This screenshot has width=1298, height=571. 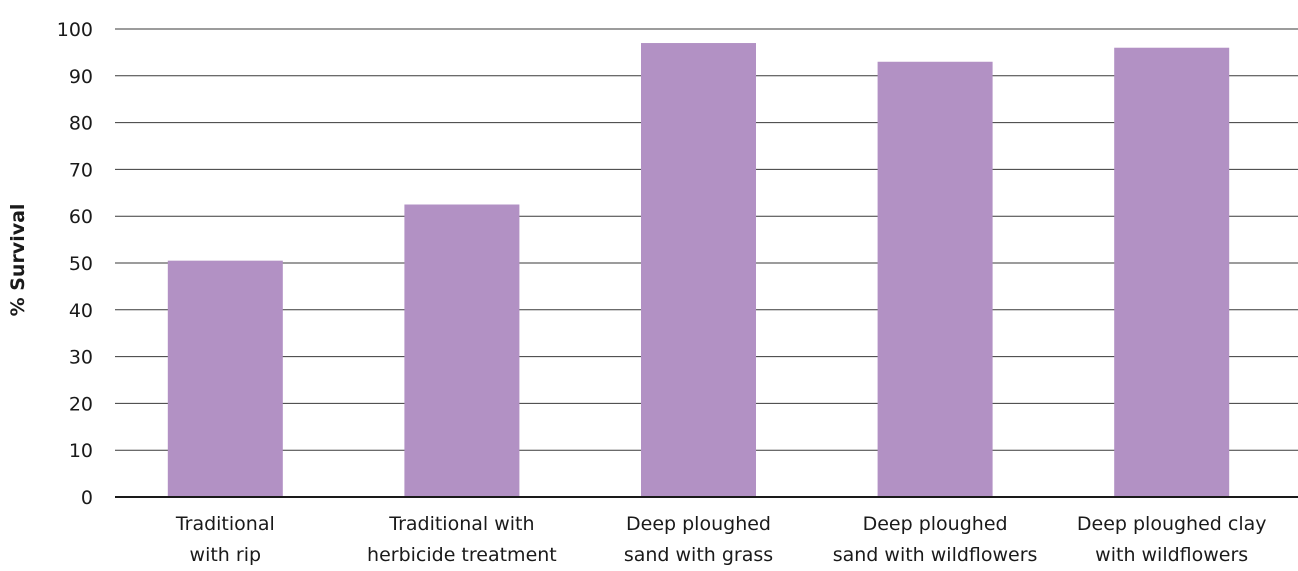 I want to click on x-category-label-line: Deep ploughed clay, so click(x=1172, y=524).